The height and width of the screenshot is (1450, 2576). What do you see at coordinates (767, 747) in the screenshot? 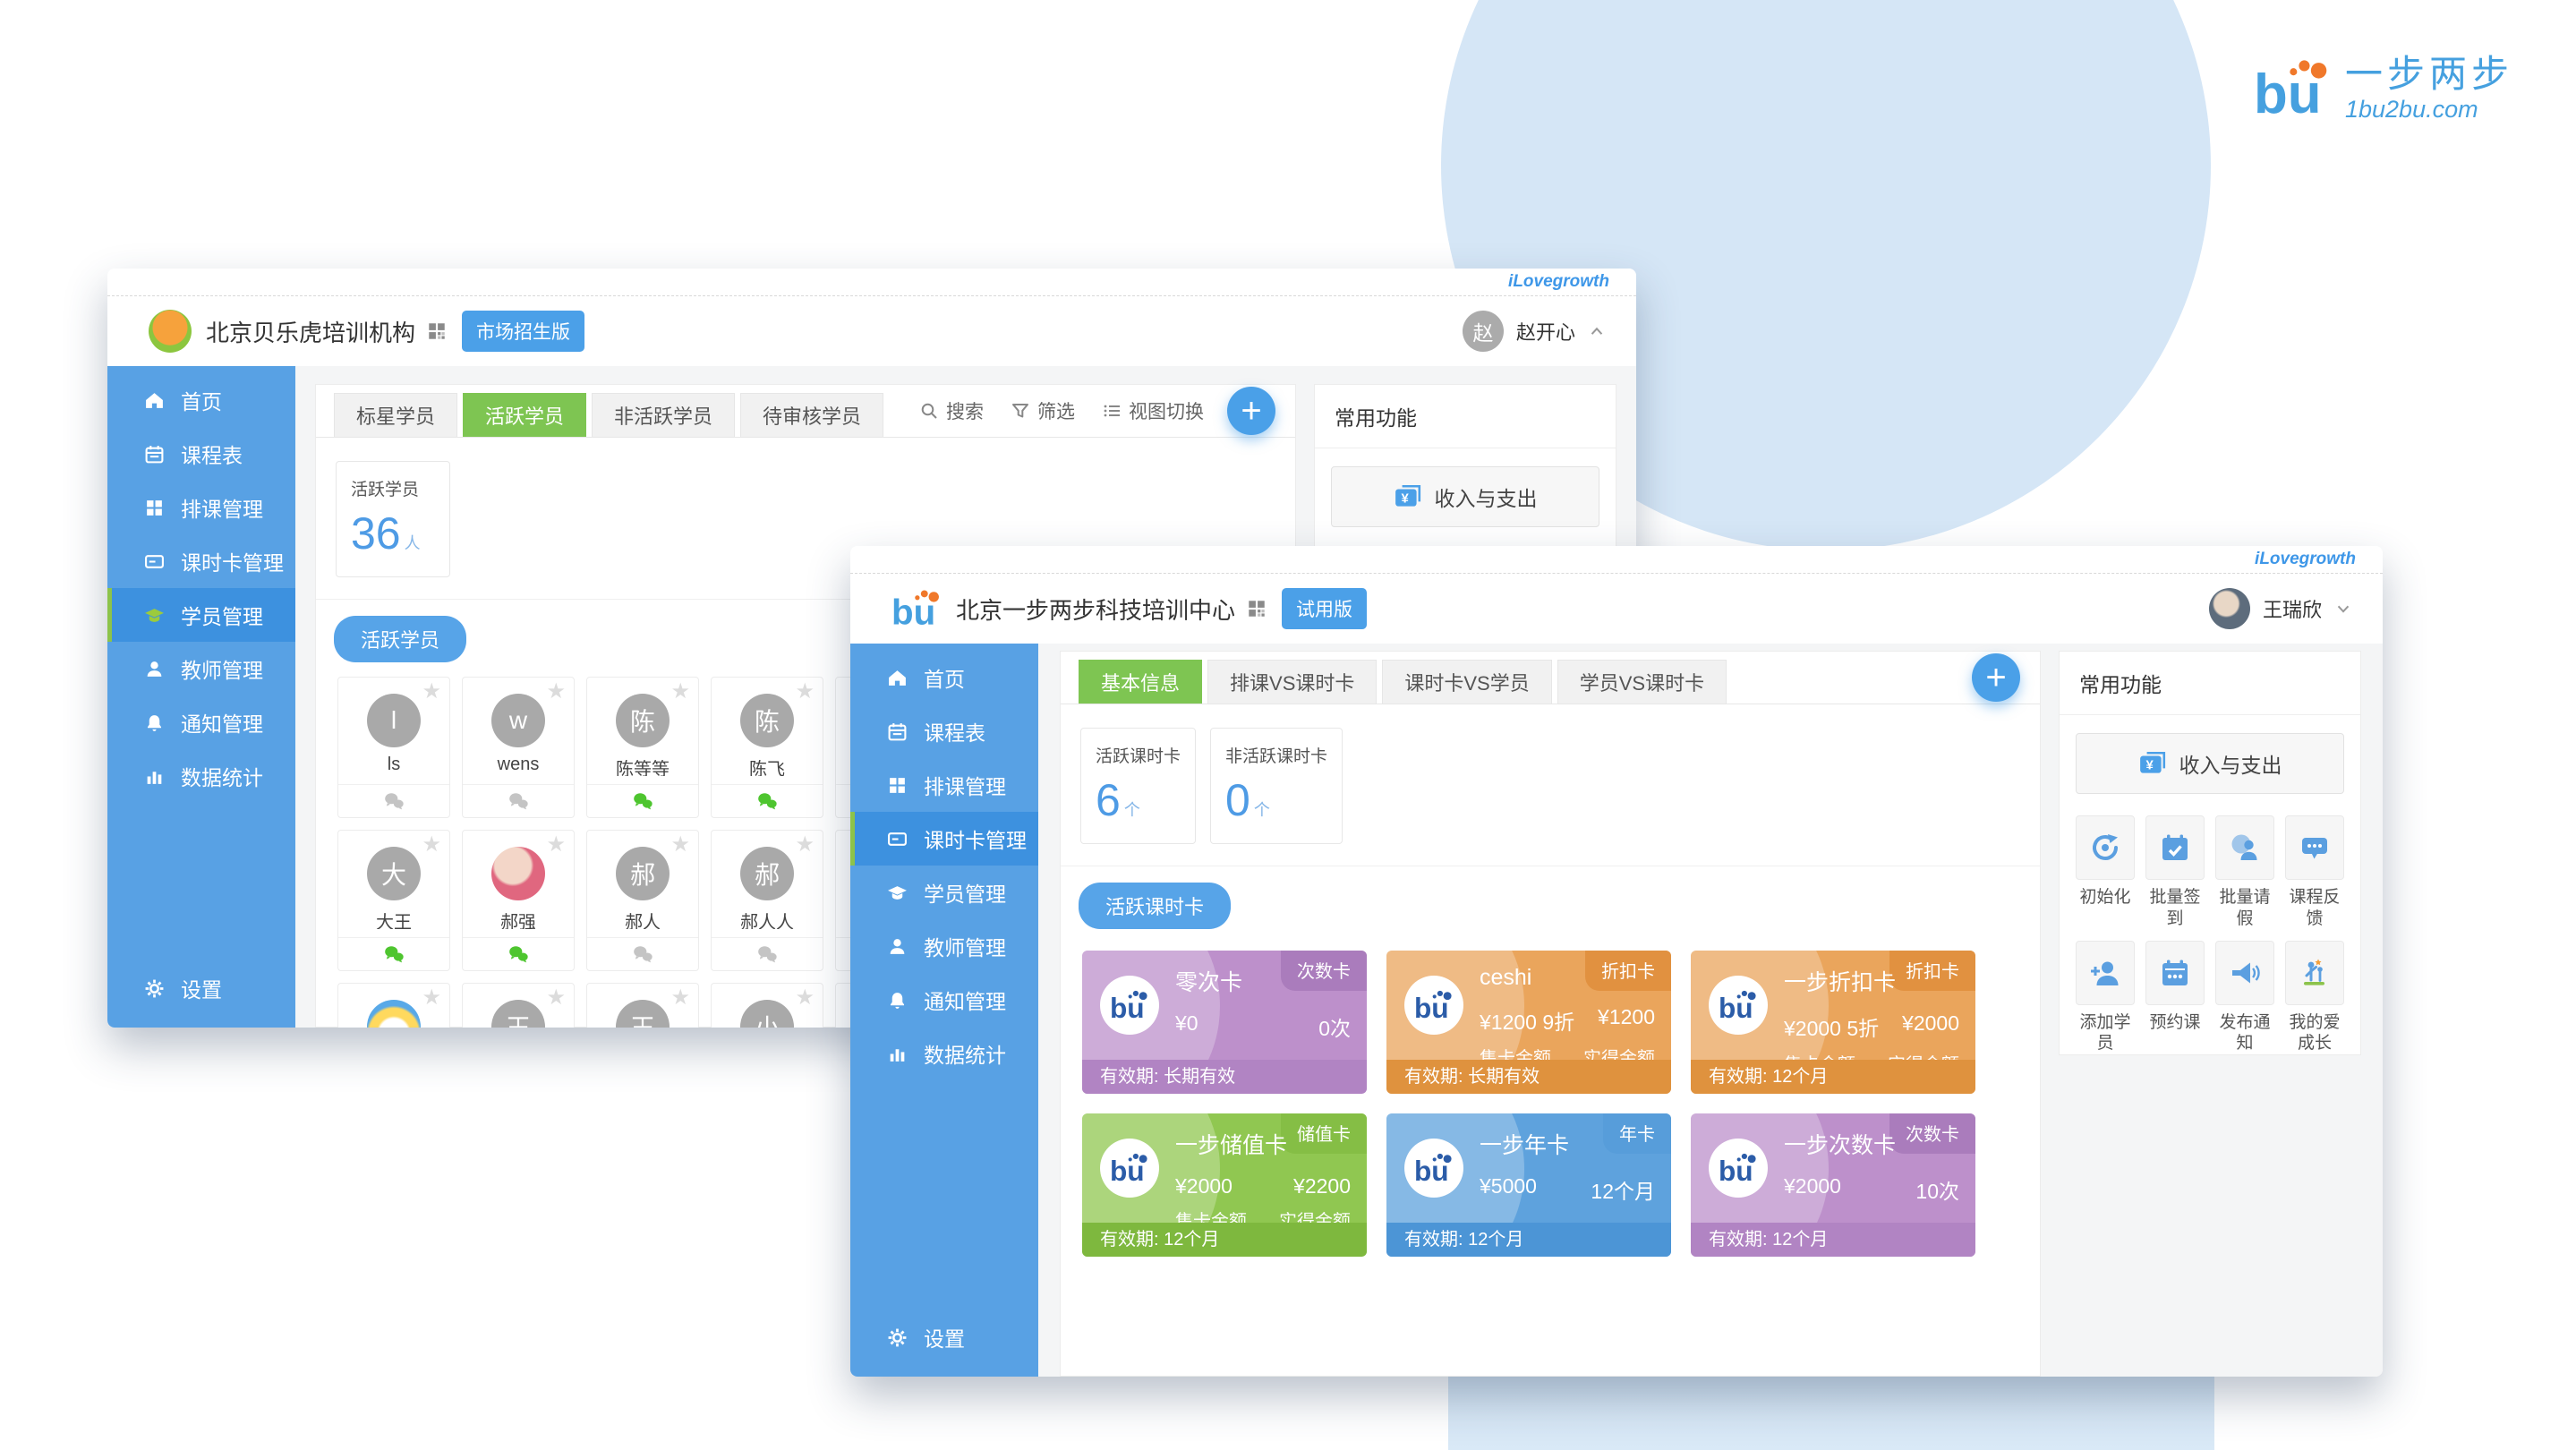
I see `student-card: 陈 陈飞` at bounding box center [767, 747].